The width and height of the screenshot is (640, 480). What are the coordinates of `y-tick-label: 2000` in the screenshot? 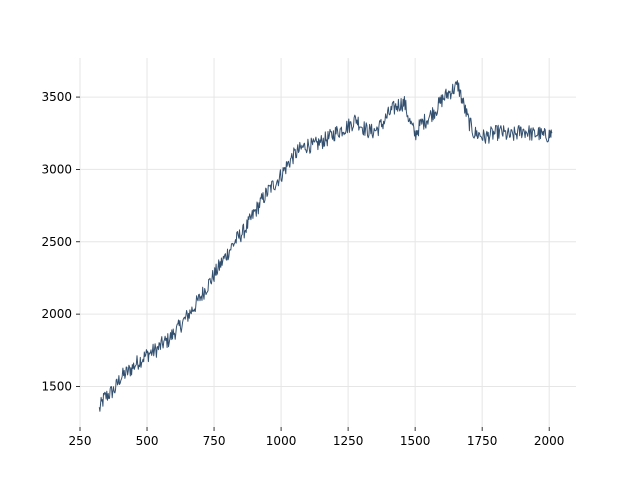 It's located at (56, 314).